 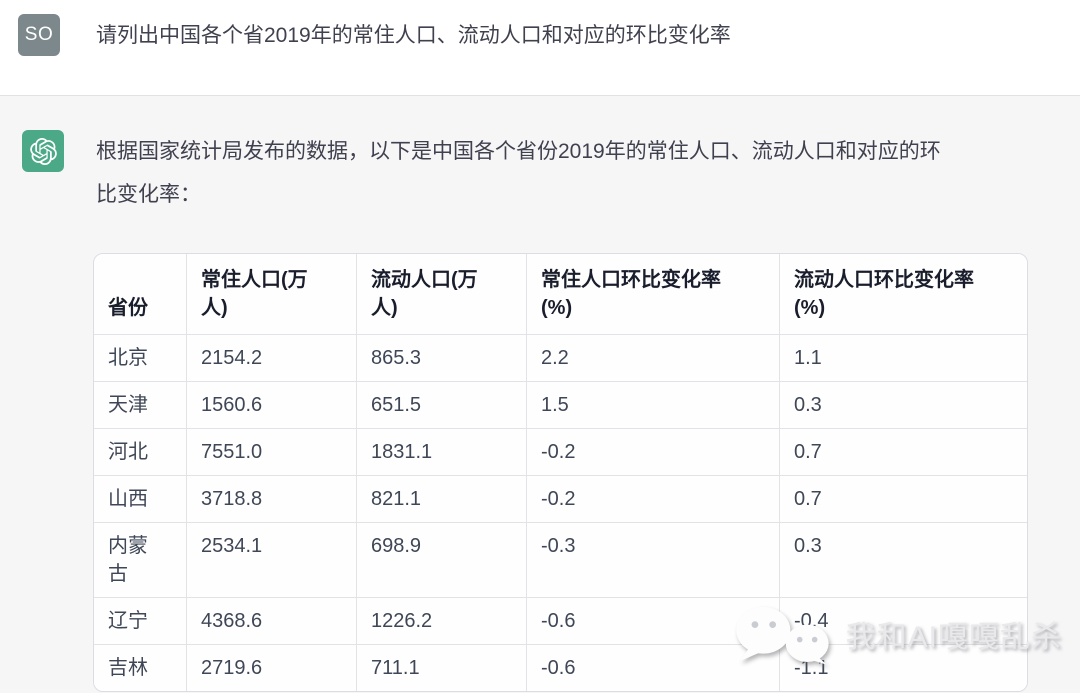 I want to click on table-cell: 711.1, so click(x=441, y=667).